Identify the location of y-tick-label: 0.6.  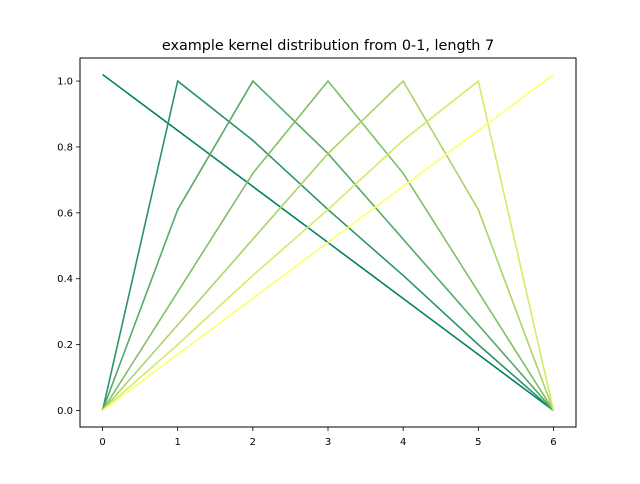
(65, 213).